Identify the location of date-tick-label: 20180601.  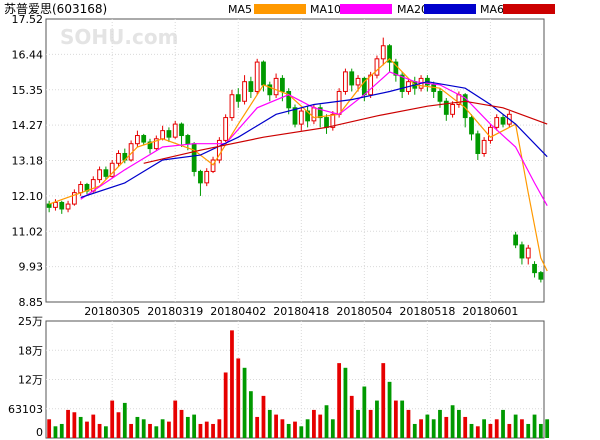
(490, 311).